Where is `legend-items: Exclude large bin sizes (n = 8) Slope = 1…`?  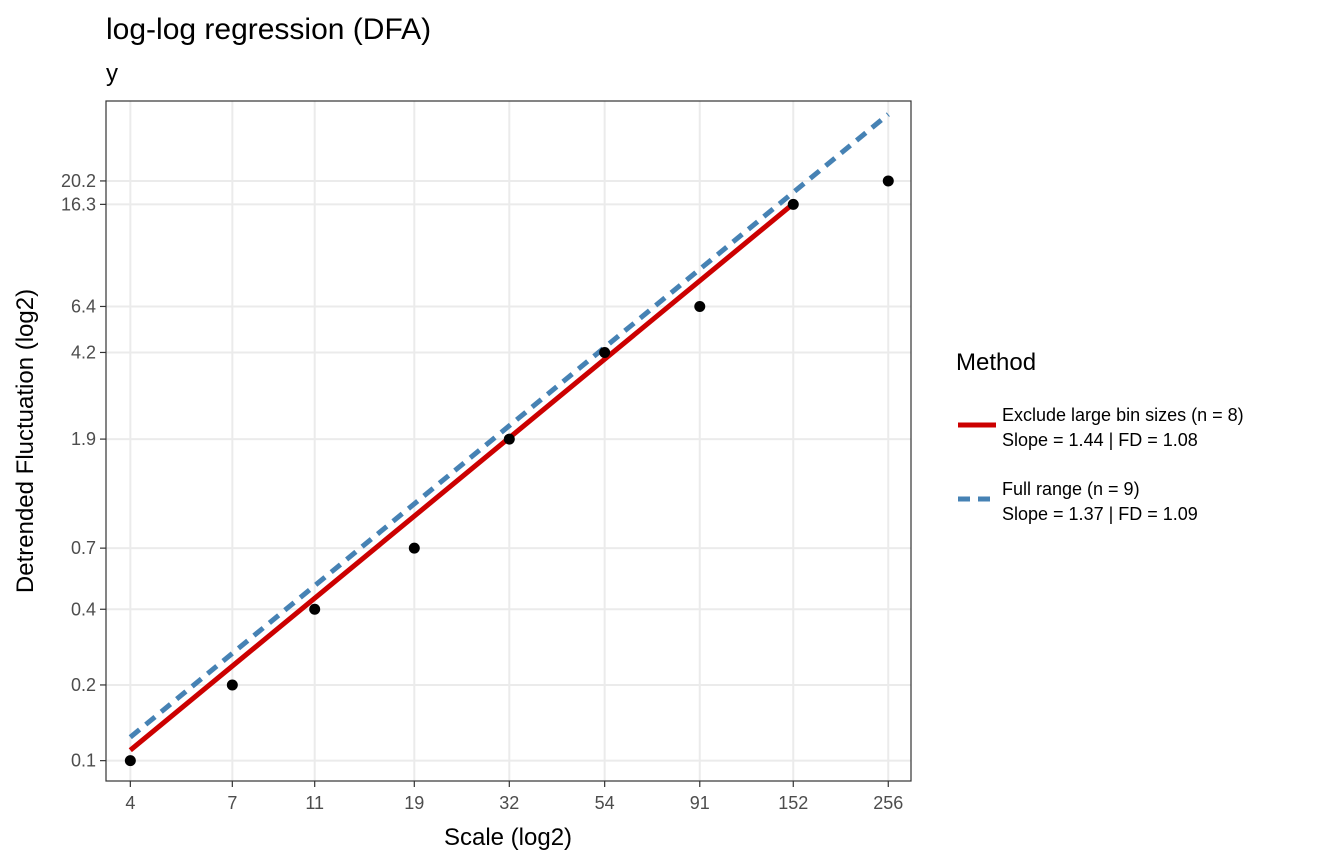
legend-items: Exclude large bin sizes (n = 8) Slope = 1… is located at coordinates (1101, 464).